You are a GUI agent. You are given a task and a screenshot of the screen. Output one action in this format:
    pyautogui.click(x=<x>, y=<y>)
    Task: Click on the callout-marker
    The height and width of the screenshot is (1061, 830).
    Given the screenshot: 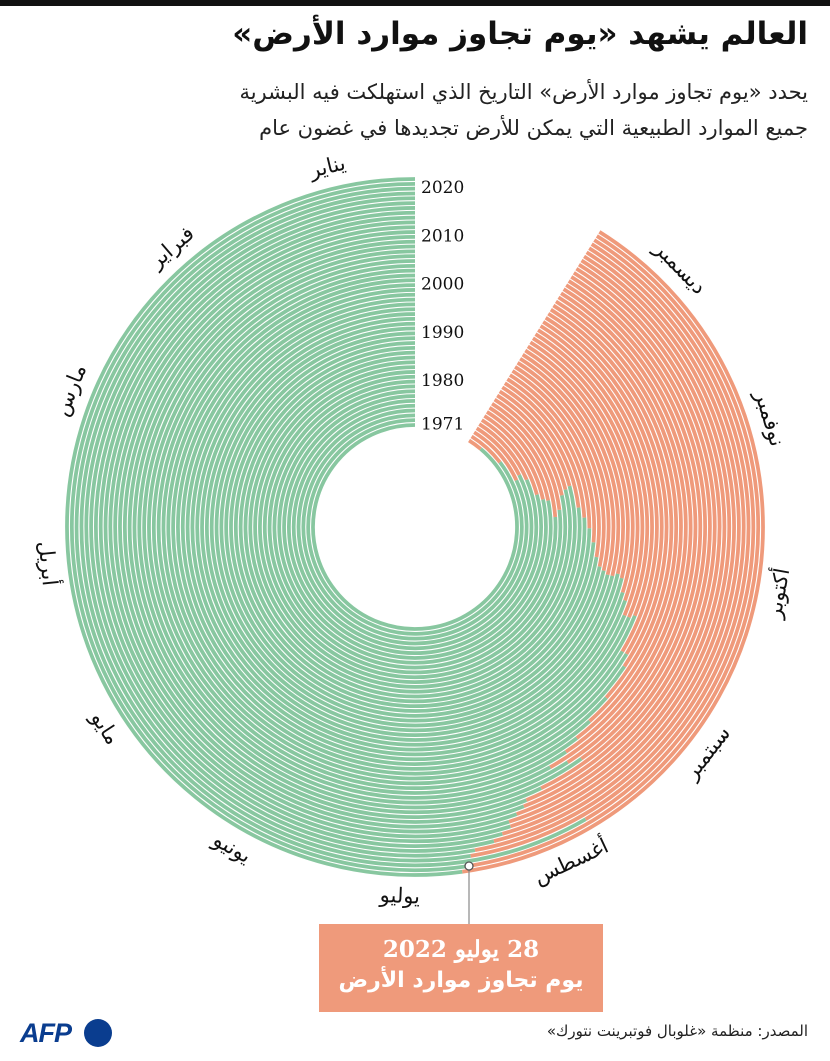 What is the action you would take?
    pyautogui.click(x=469, y=866)
    